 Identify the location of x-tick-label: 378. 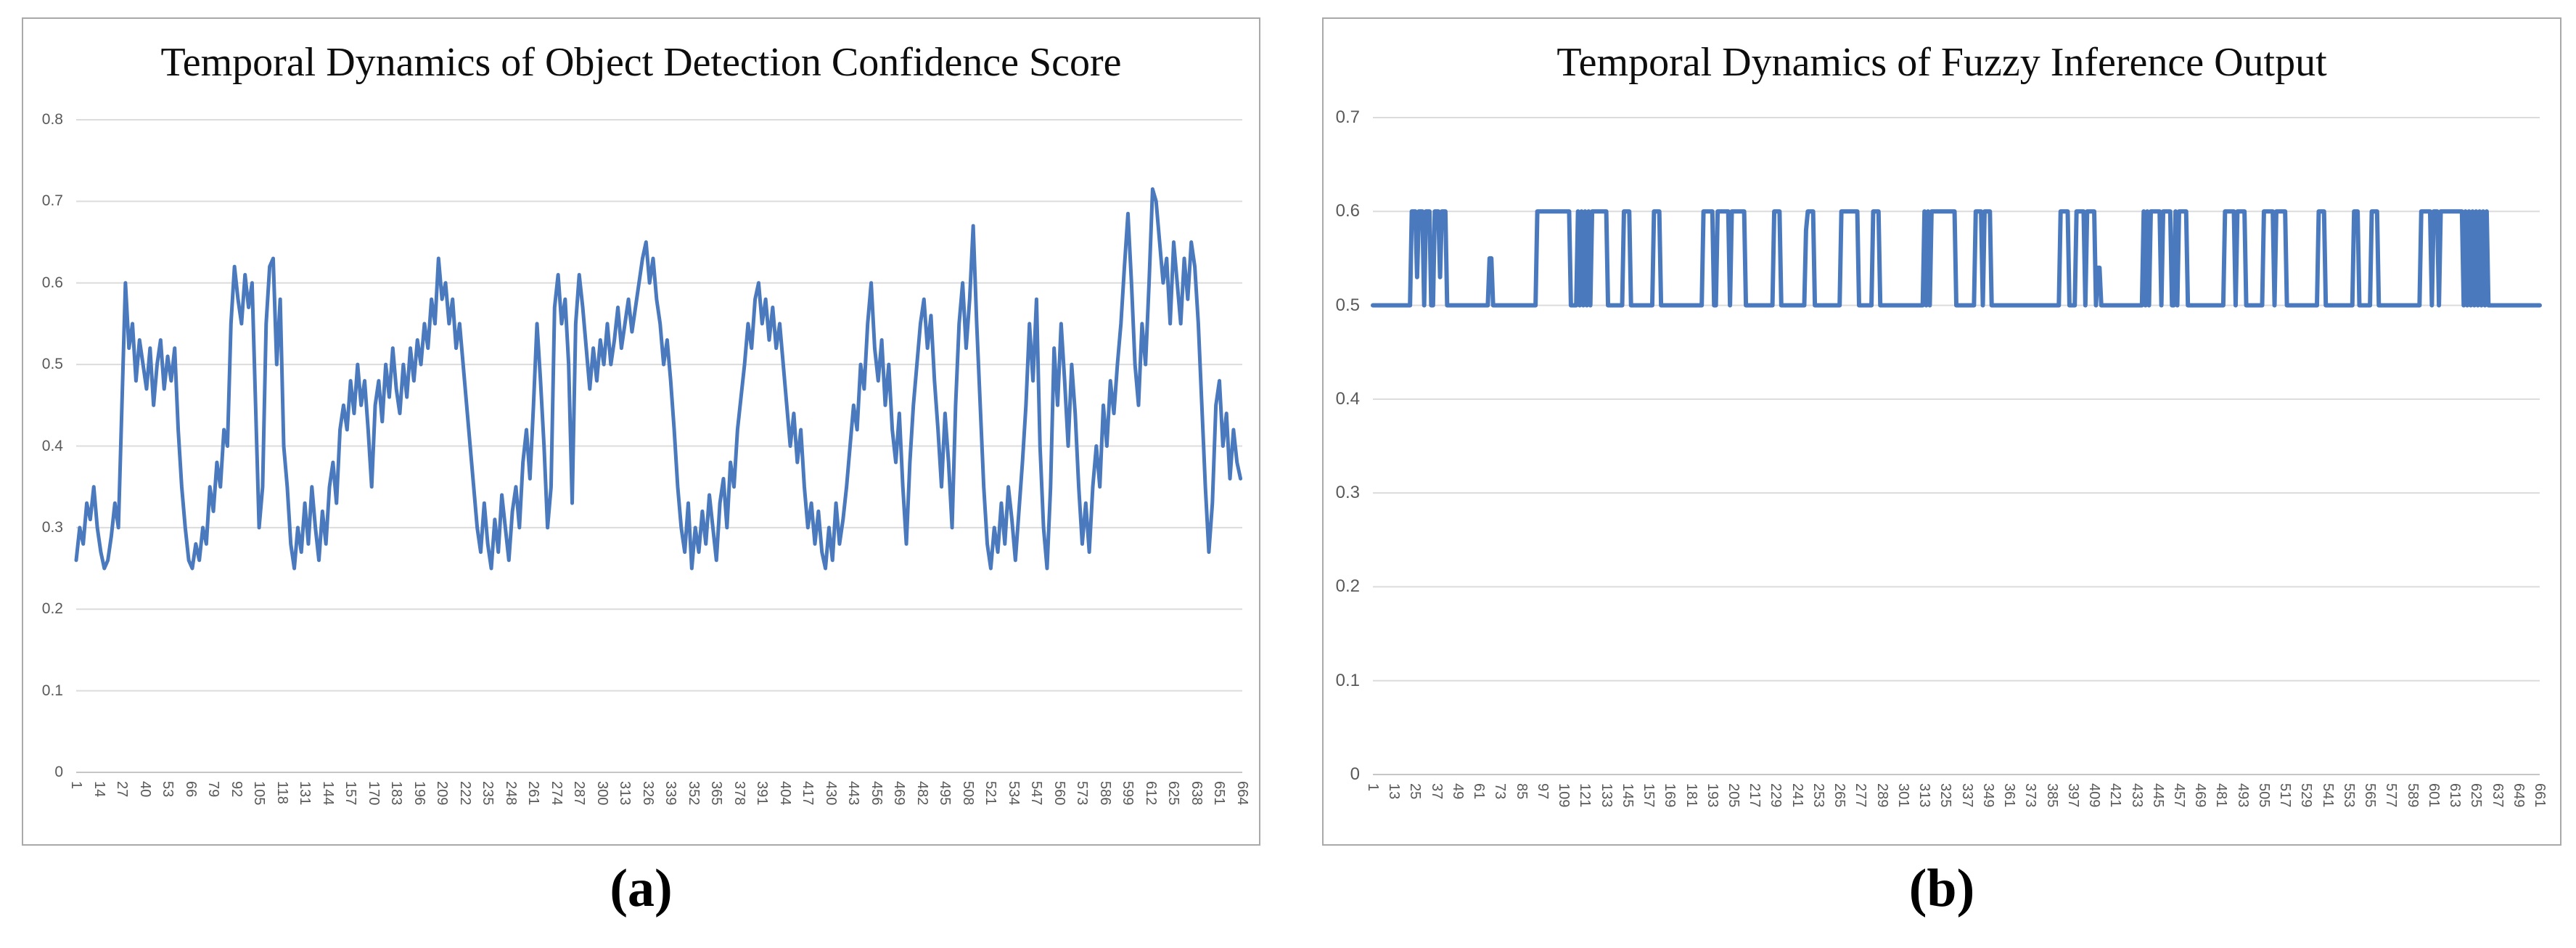
(739, 793).